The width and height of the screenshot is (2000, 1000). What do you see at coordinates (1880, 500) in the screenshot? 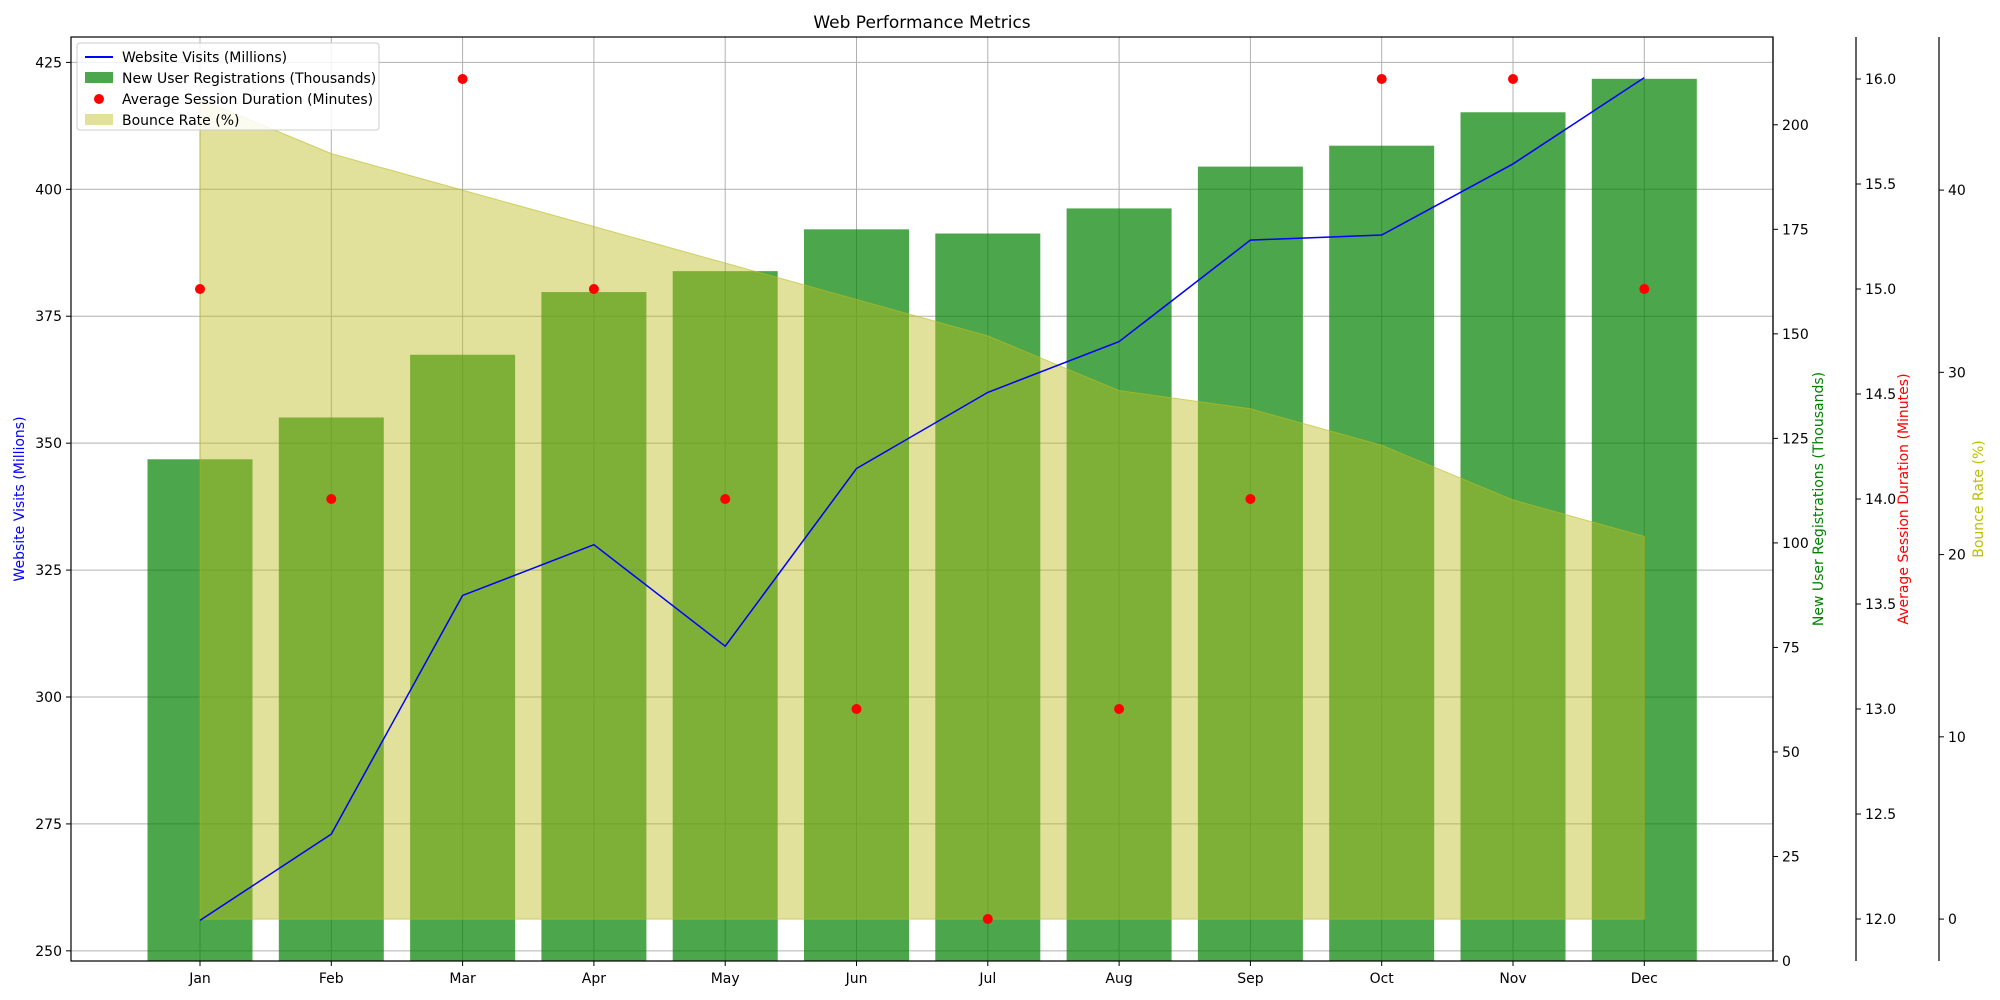
I see `right_duration-tick-label: 14.0` at bounding box center [1880, 500].